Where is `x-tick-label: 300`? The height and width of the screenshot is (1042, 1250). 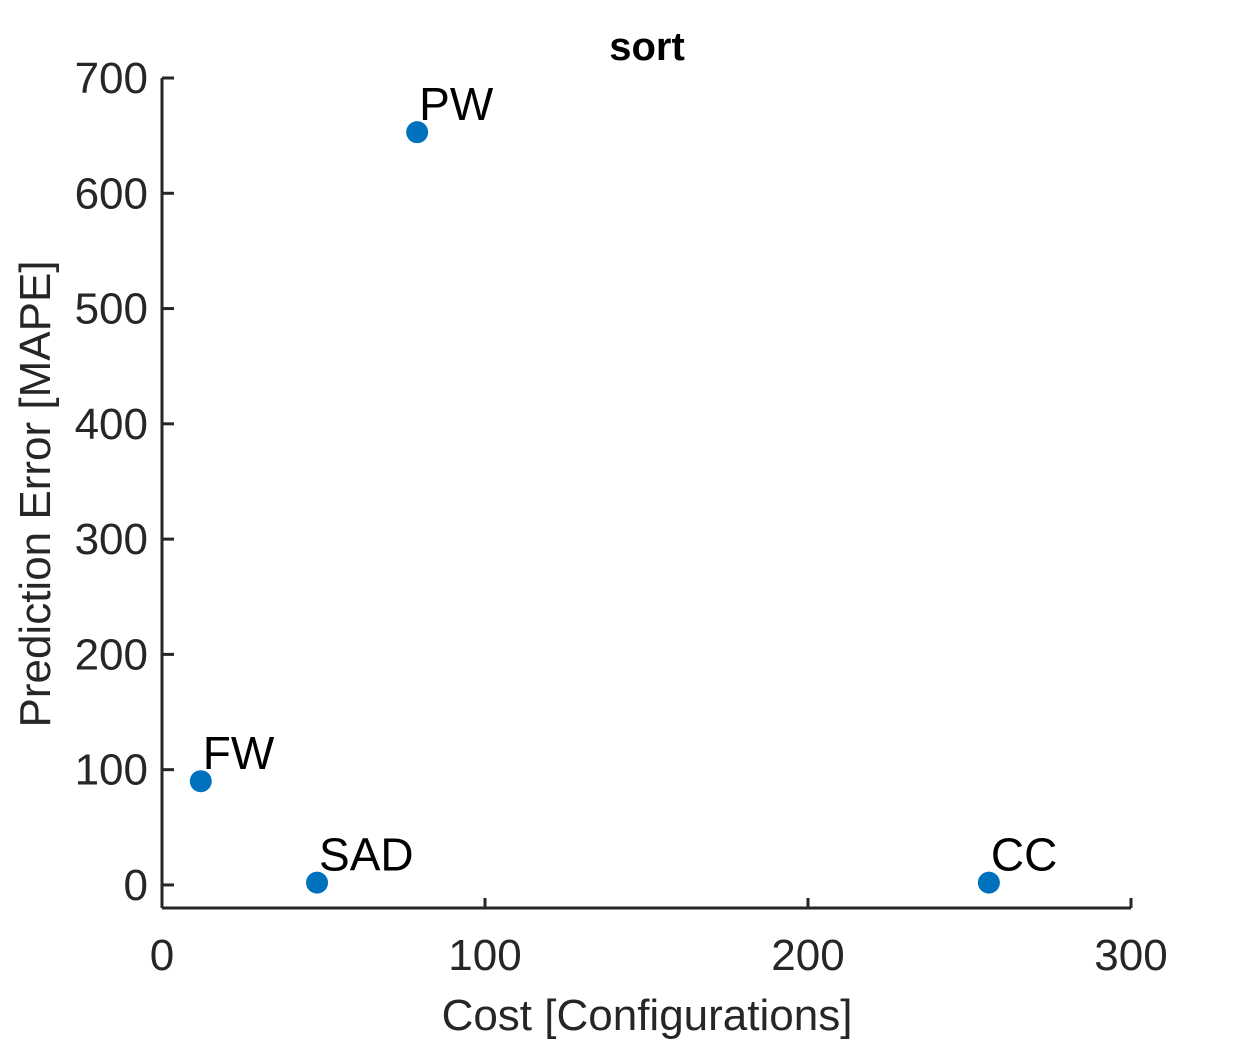
x-tick-label: 300 is located at coordinates (1130, 955).